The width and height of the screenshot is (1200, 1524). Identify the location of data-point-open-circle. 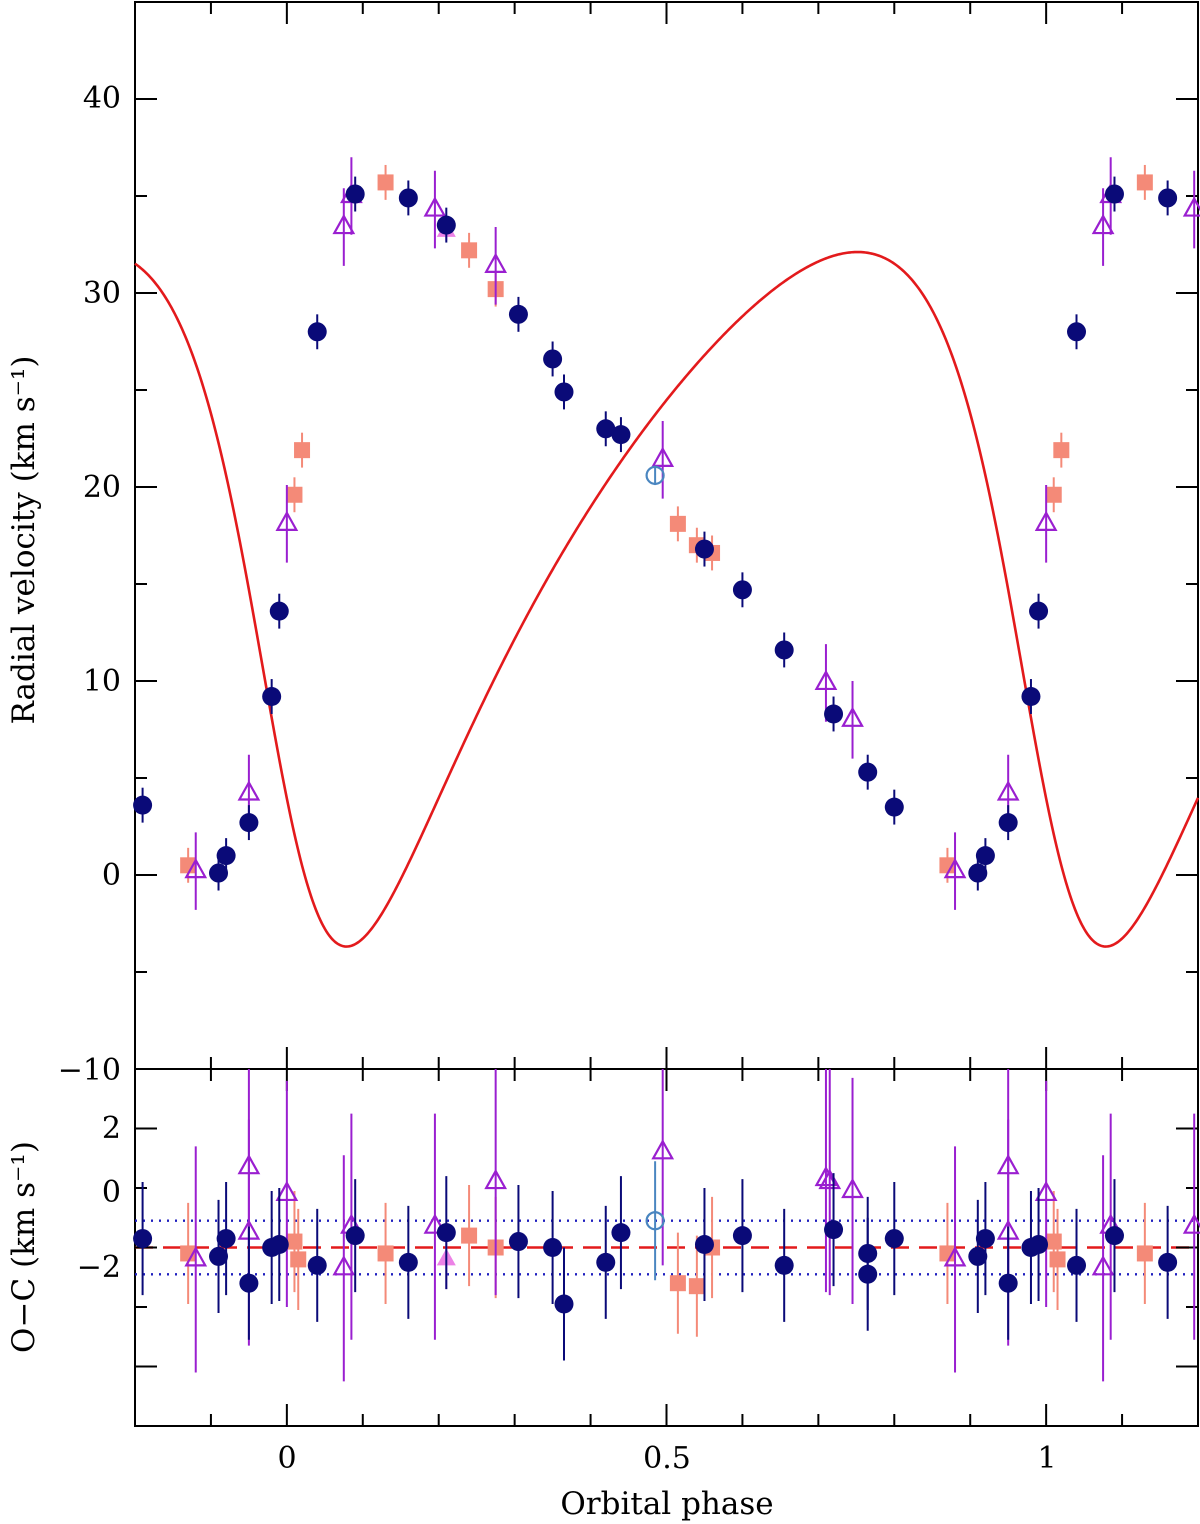
(655, 1221).